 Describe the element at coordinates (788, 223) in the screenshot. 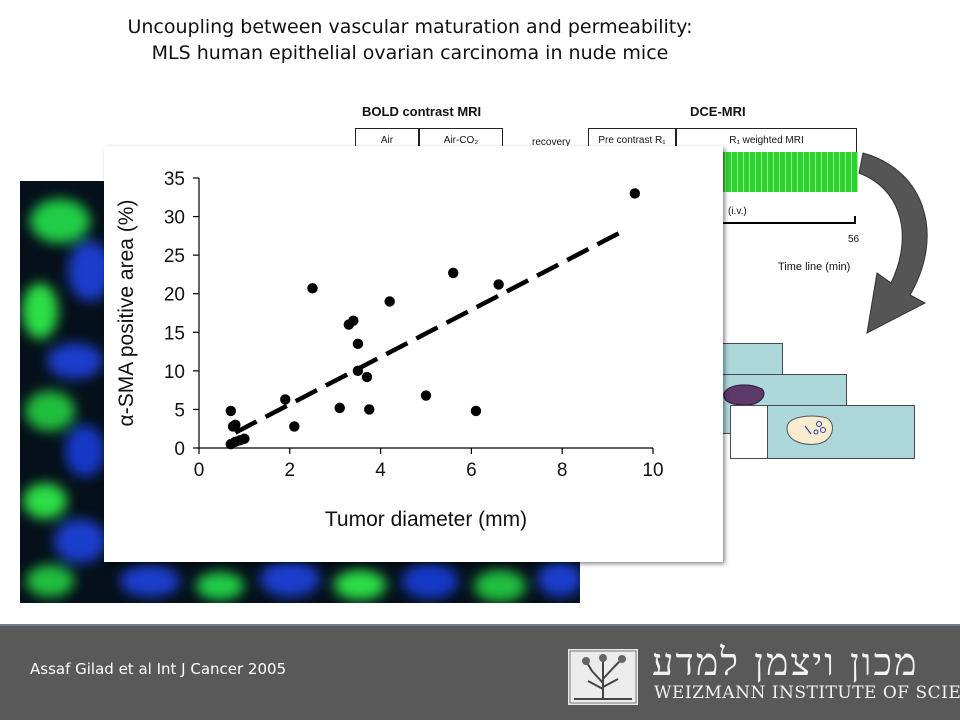

I see `timeline-axis` at that location.